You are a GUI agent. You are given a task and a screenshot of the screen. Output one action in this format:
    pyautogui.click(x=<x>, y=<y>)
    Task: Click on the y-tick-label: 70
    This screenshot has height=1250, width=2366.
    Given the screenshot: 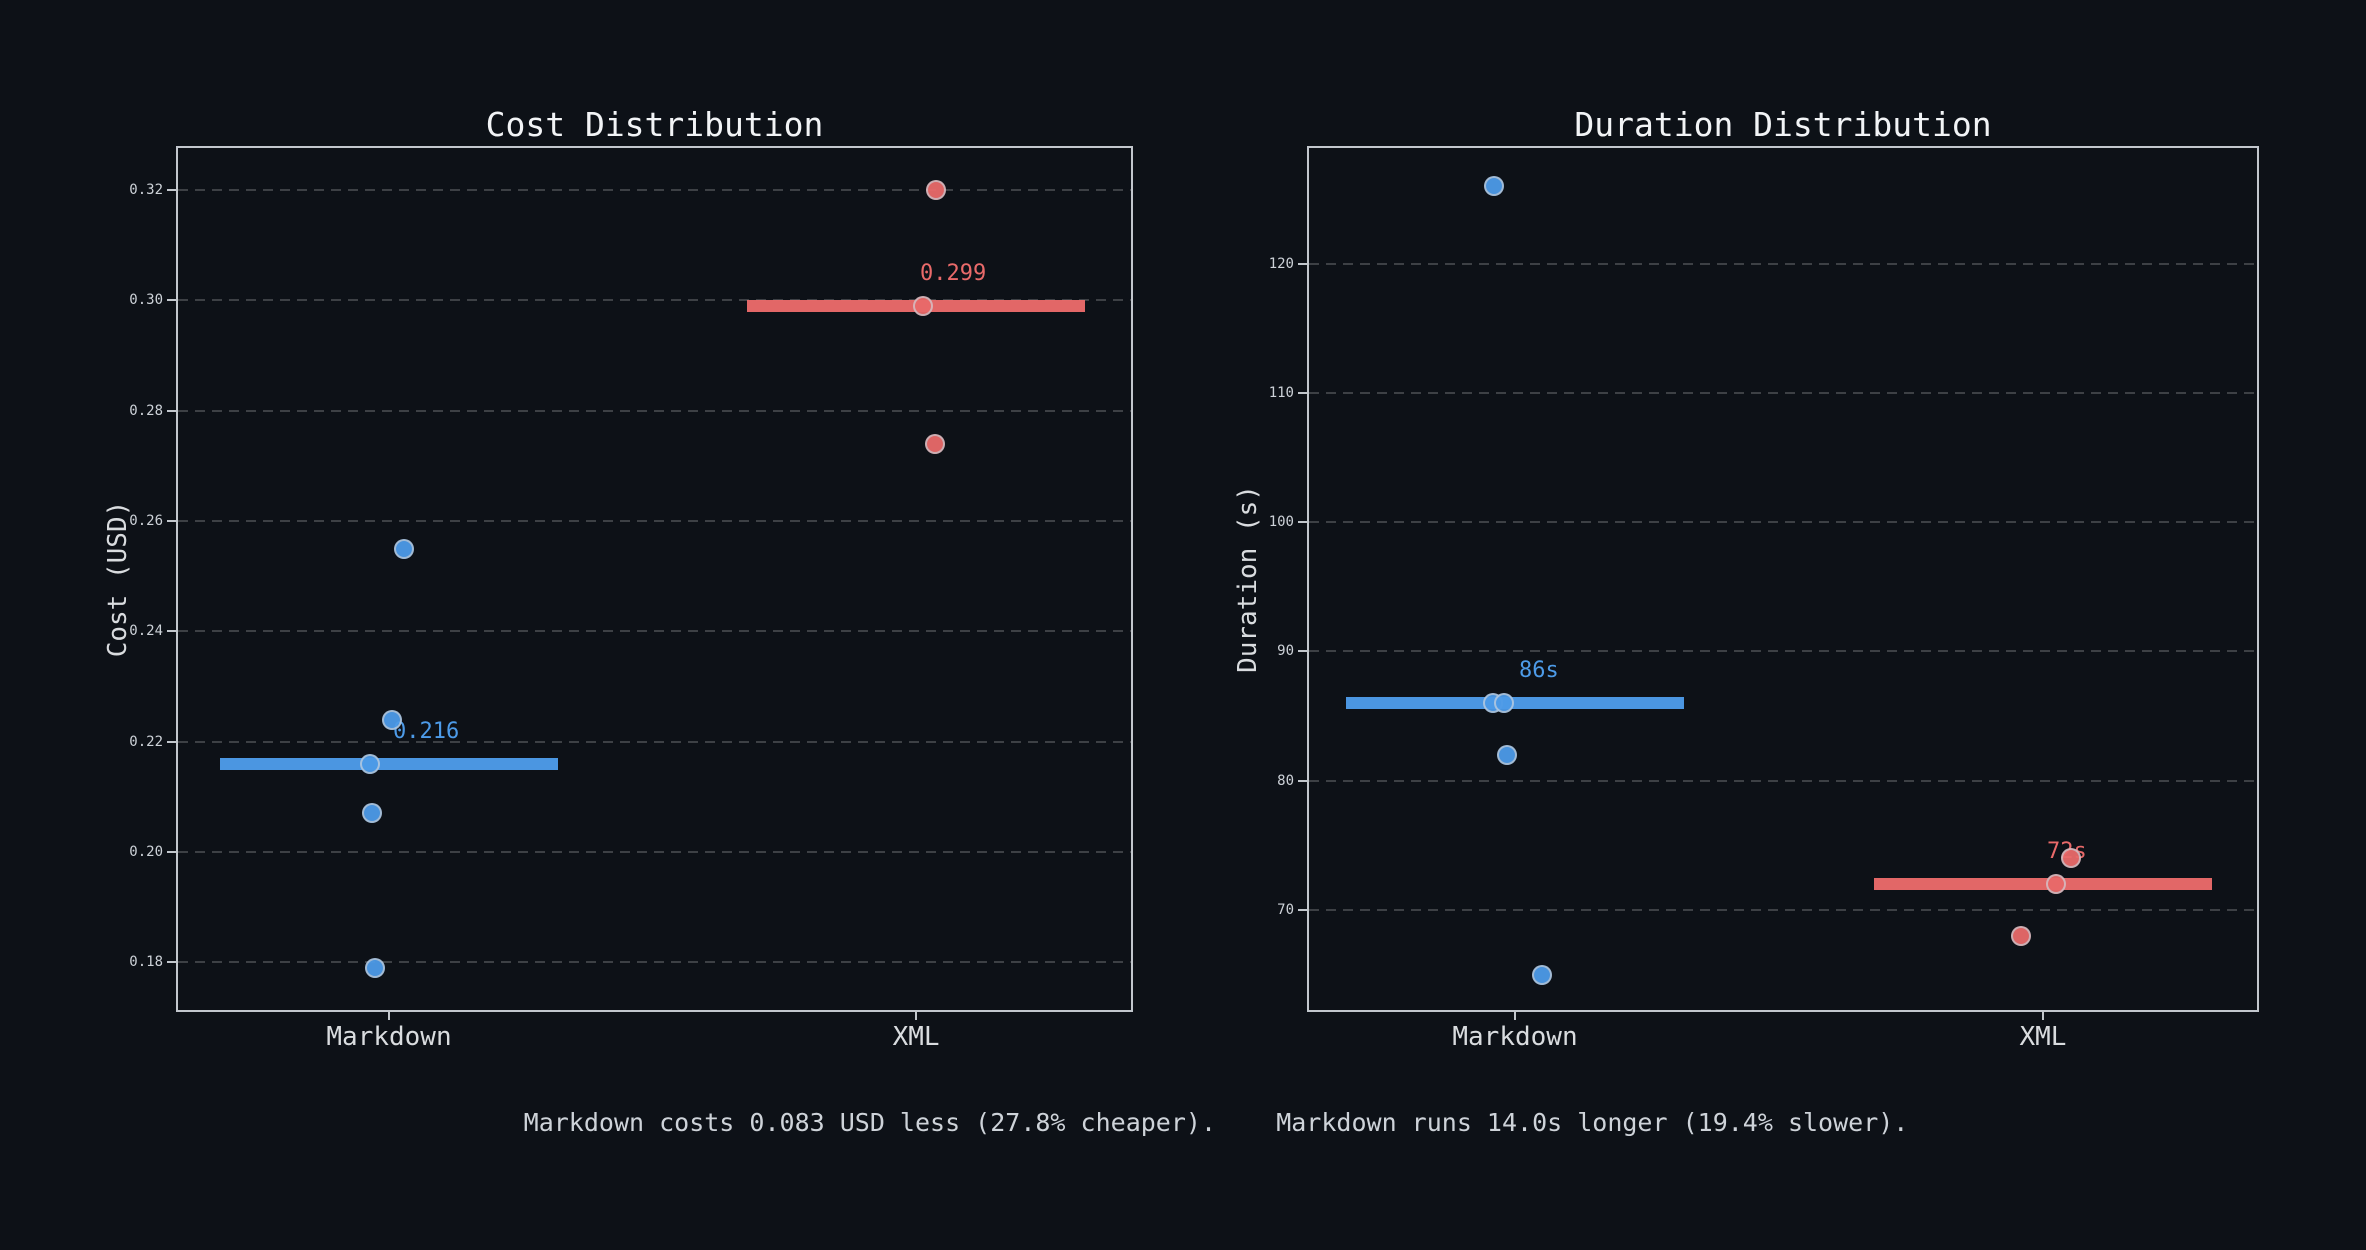 What is the action you would take?
    pyautogui.click(x=1285, y=909)
    